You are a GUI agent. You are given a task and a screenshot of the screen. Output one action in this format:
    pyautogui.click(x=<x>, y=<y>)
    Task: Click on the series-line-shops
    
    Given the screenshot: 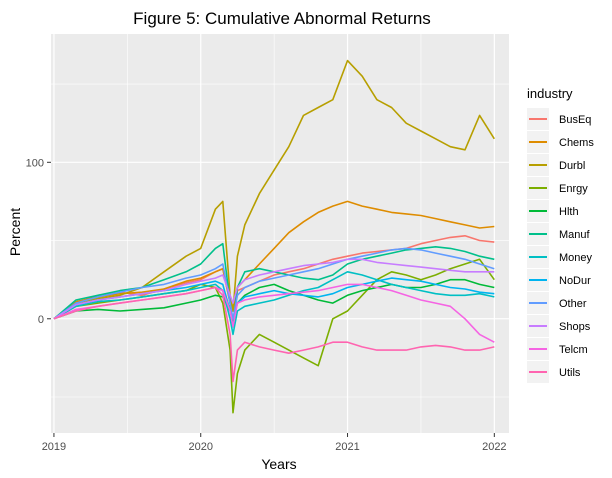 What is the action you would take?
    pyautogui.click(x=274, y=289)
    